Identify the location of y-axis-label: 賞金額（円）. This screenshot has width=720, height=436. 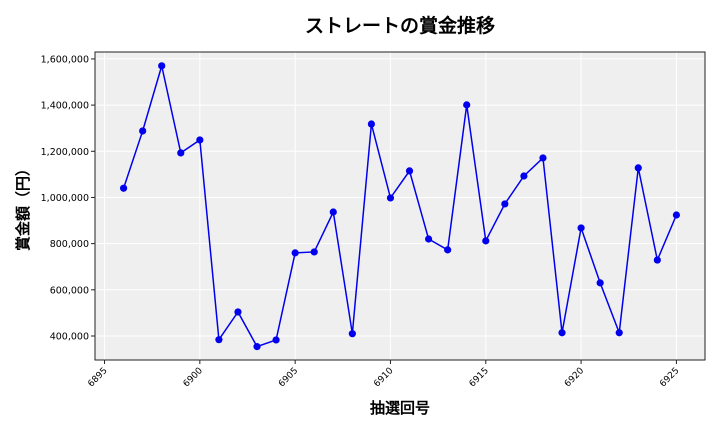
(23, 206).